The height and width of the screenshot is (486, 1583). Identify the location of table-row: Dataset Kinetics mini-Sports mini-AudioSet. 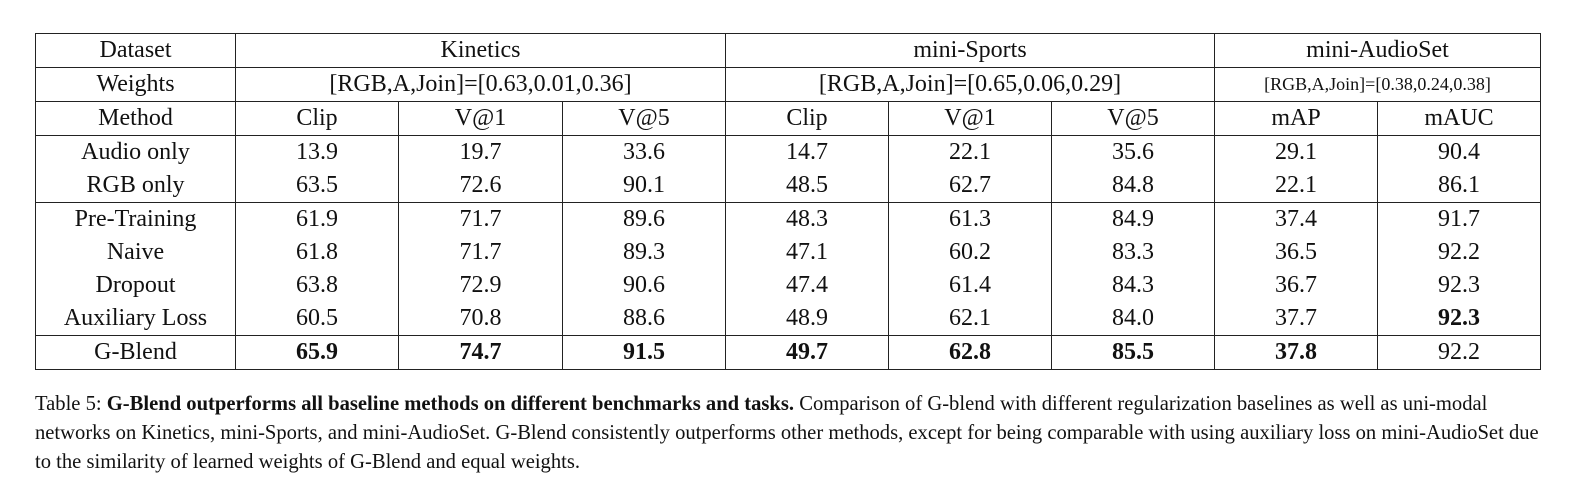
(788, 50).